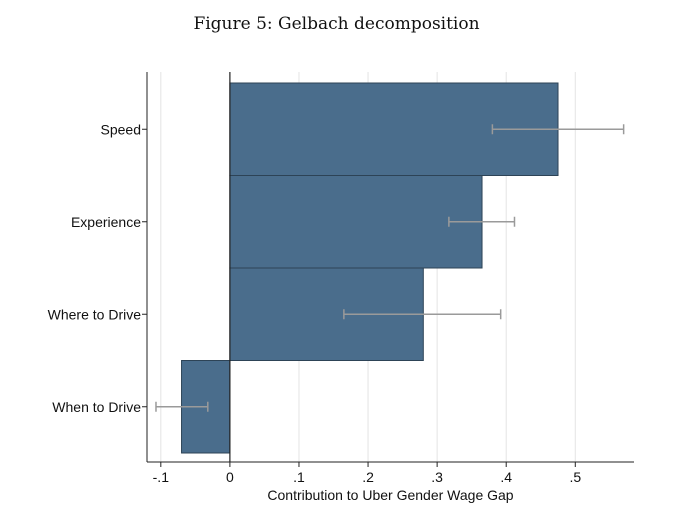 The width and height of the screenshot is (673, 507). Describe the element at coordinates (230, 477) in the screenshot. I see `x-tick-label-1: 0` at that location.